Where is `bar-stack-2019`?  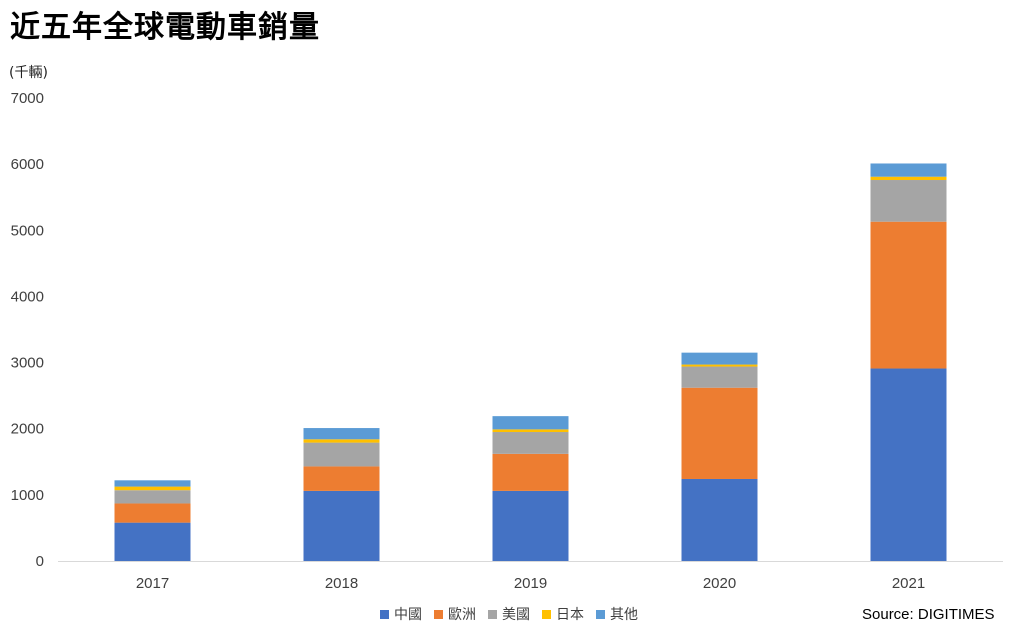 bar-stack-2019 is located at coordinates (530, 488).